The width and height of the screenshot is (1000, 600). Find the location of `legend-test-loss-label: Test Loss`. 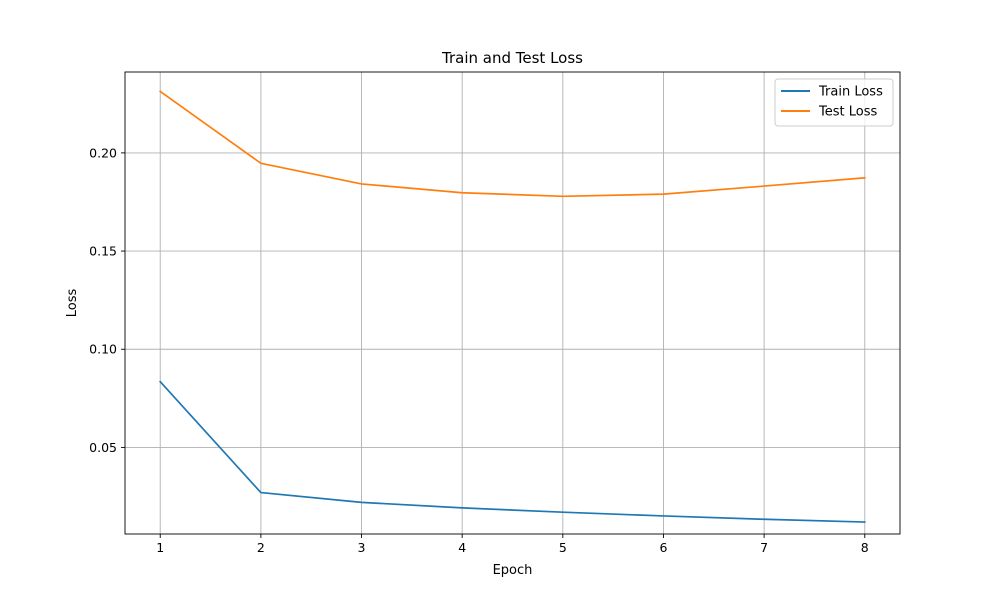

legend-test-loss-label: Test Loss is located at coordinates (847, 112).